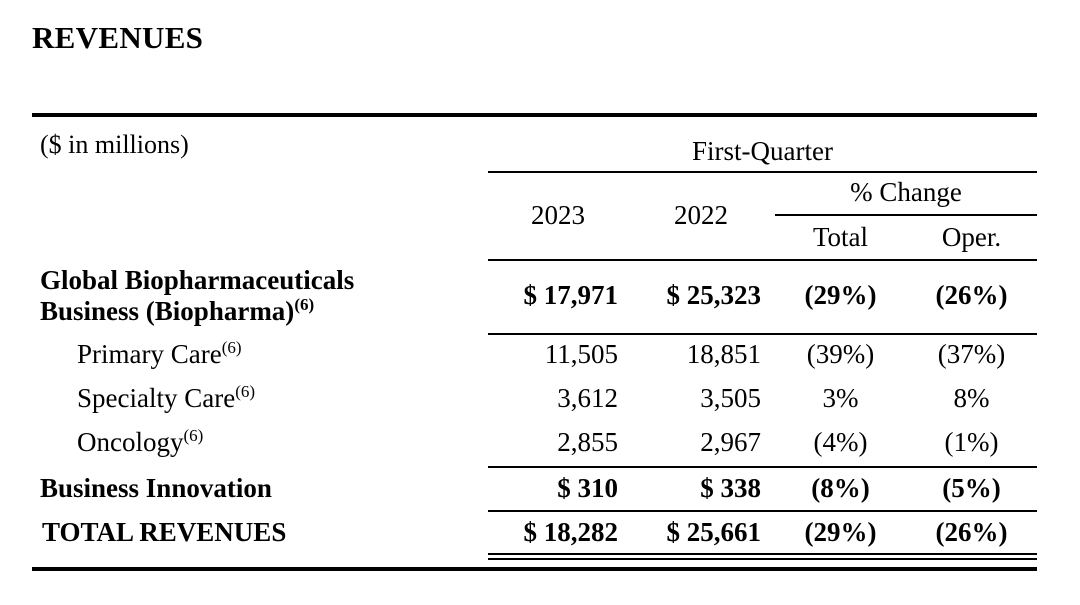 Image resolution: width=1080 pixels, height=605 pixels. Describe the element at coordinates (730, 442) in the screenshot. I see `cell-oncology-2022: 2,967` at that location.